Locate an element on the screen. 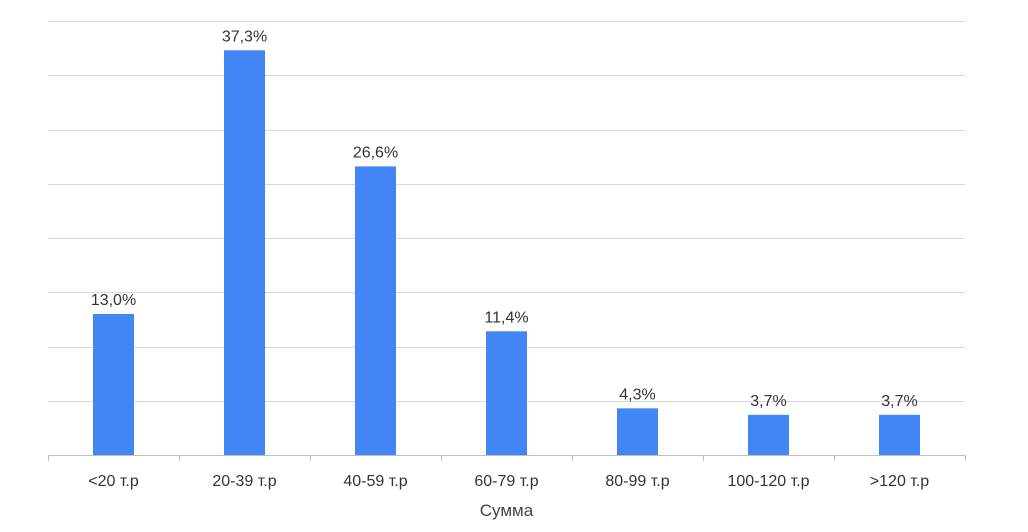 Image resolution: width=1028 pixels, height=532 pixels. x-tick-label: 20-39 т.р is located at coordinates (244, 481).